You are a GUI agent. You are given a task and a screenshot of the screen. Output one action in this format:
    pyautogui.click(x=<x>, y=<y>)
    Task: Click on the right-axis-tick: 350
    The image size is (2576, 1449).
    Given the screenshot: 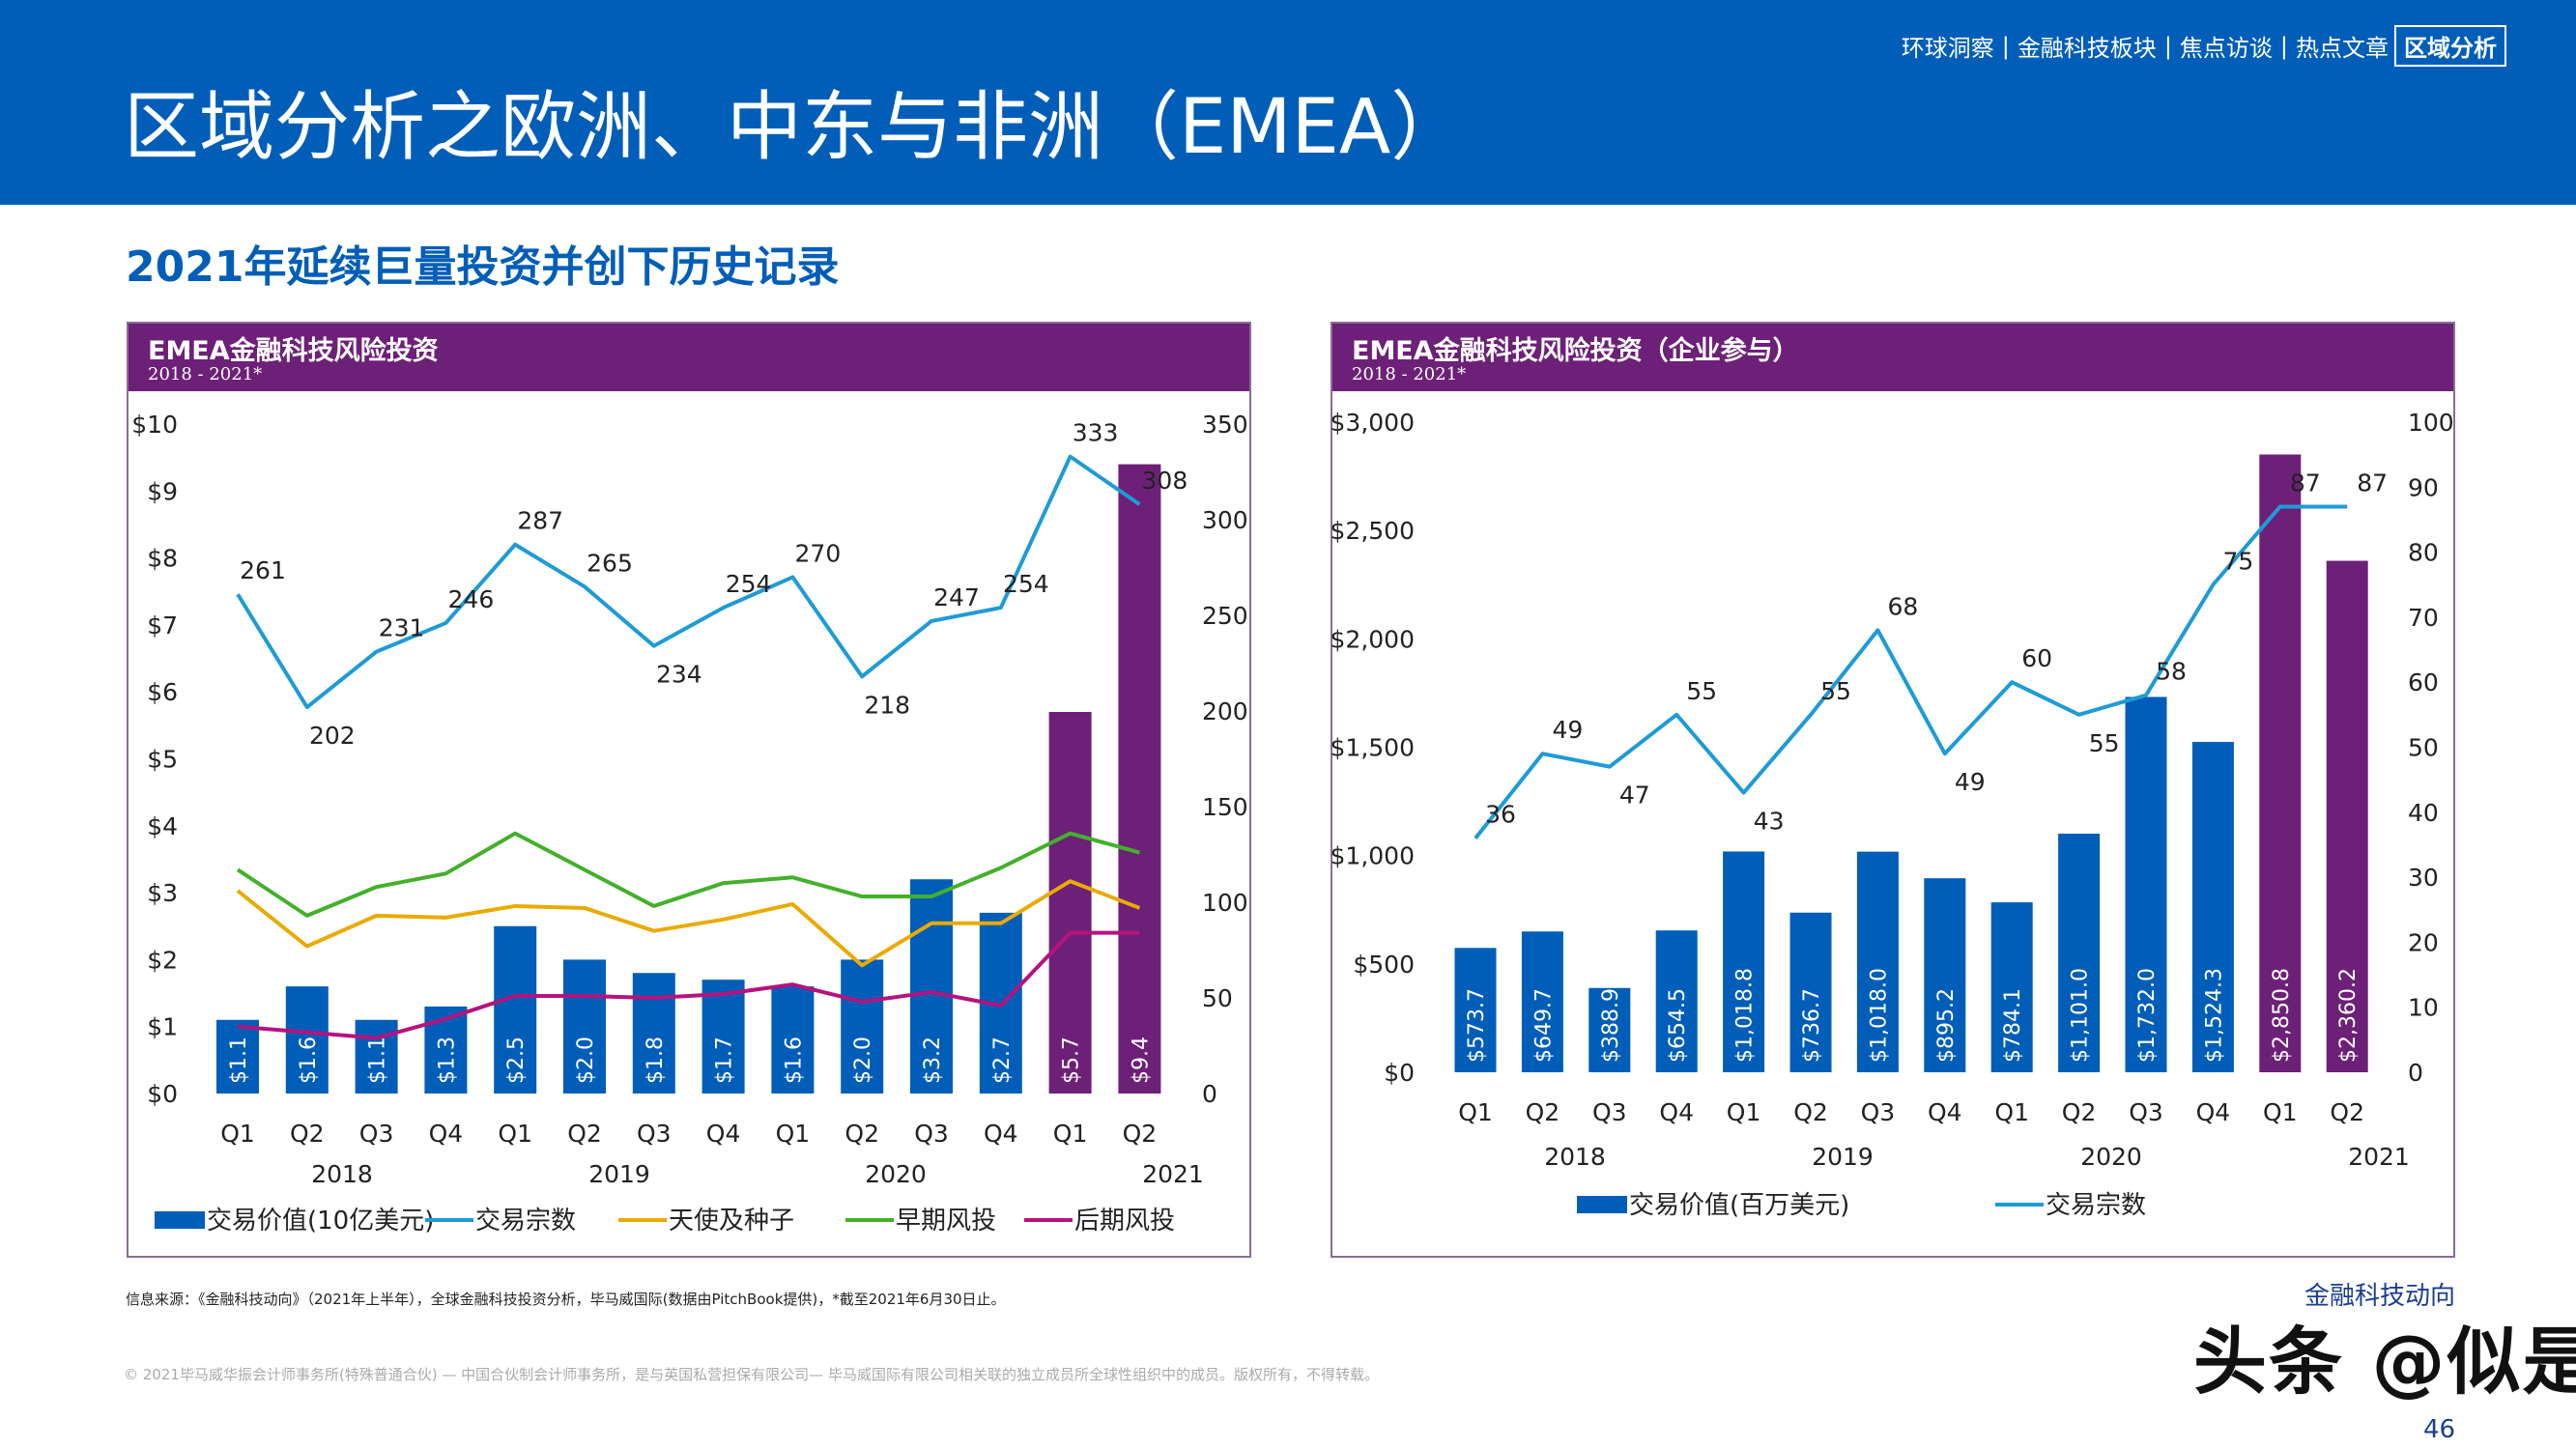 What is the action you would take?
    pyautogui.click(x=1225, y=425)
    